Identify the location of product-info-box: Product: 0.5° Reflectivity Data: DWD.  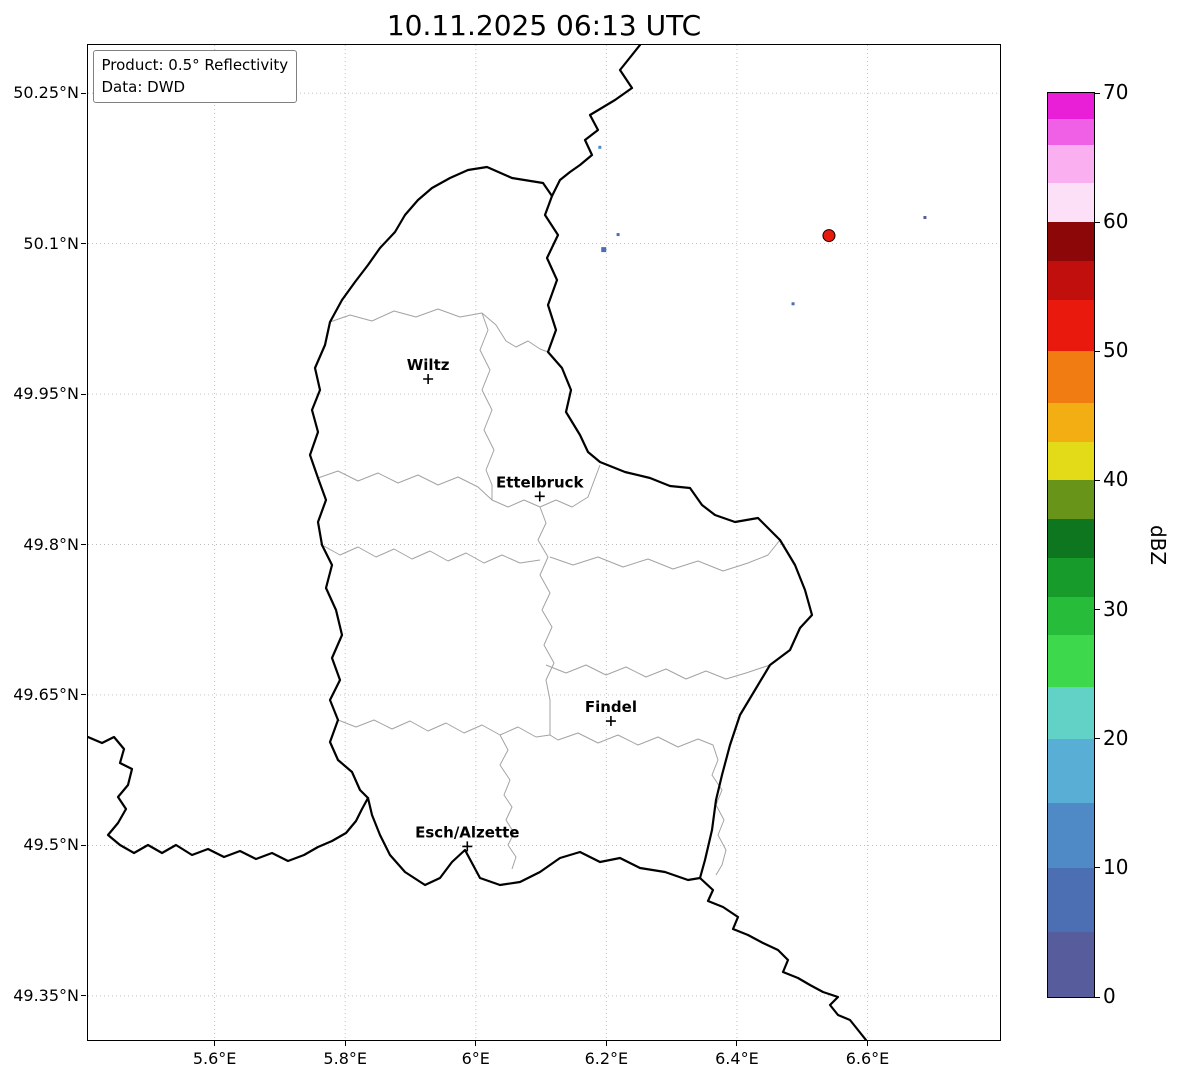
(195, 76).